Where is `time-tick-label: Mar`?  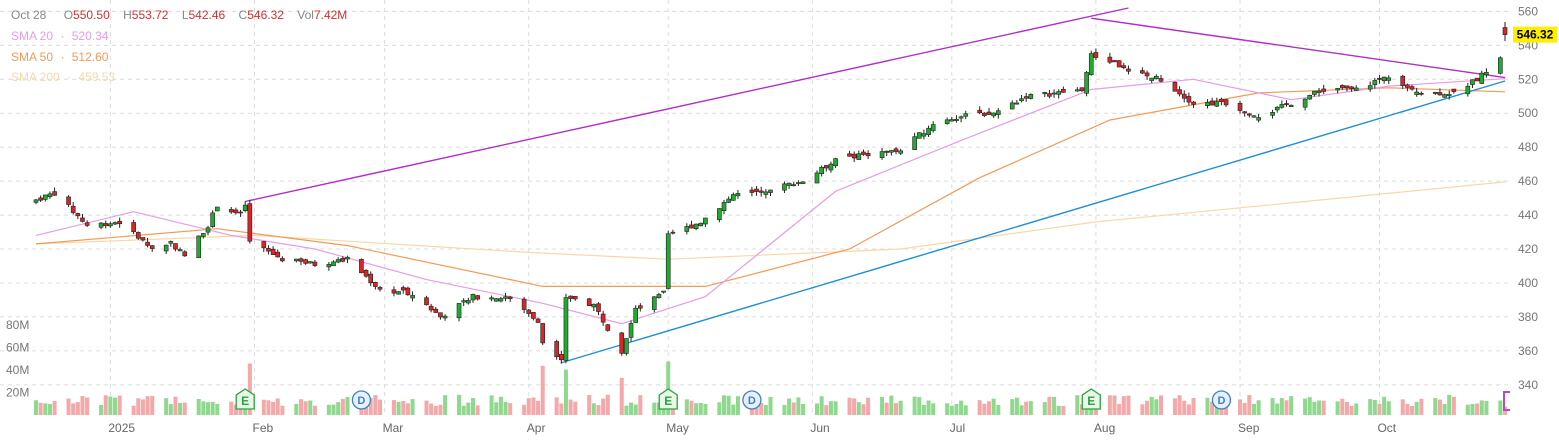
time-tick-label: Mar is located at coordinates (393, 428).